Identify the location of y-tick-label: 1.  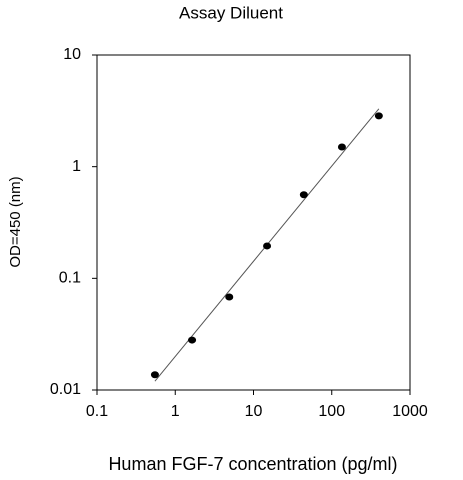
(76, 166).